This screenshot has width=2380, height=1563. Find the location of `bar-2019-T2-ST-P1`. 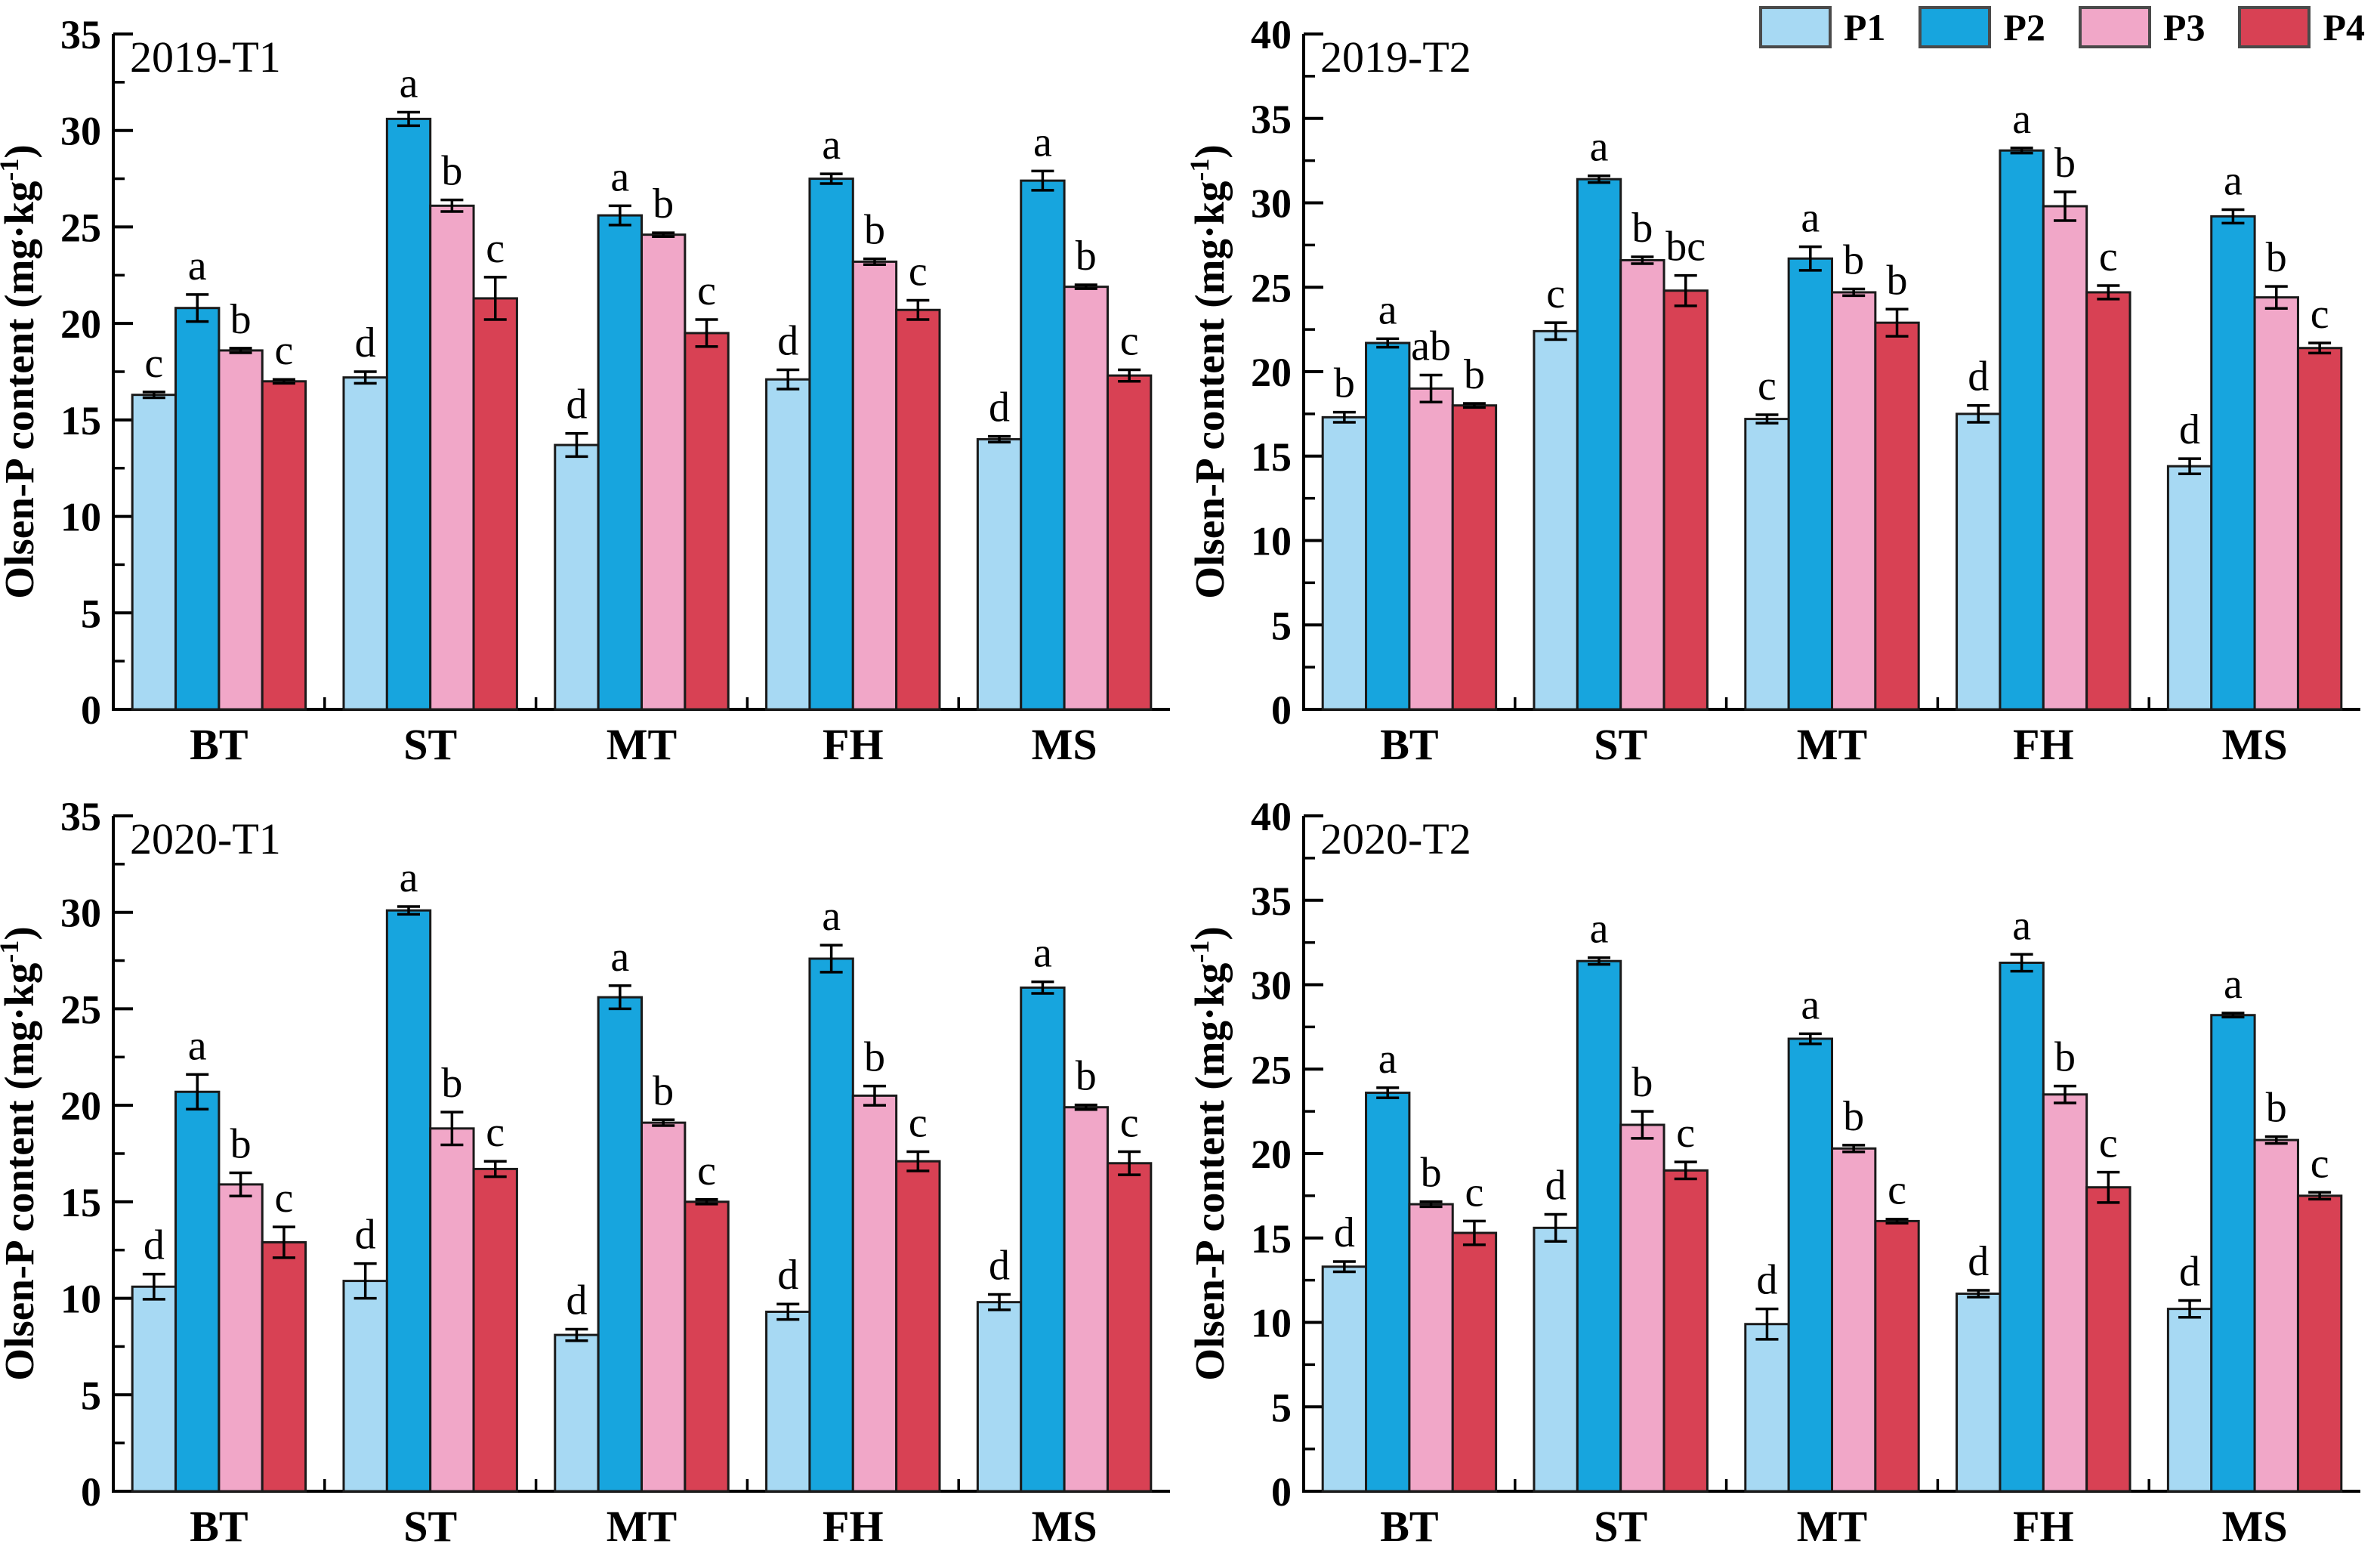

bar-2019-T2-ST-P1 is located at coordinates (1556, 520).